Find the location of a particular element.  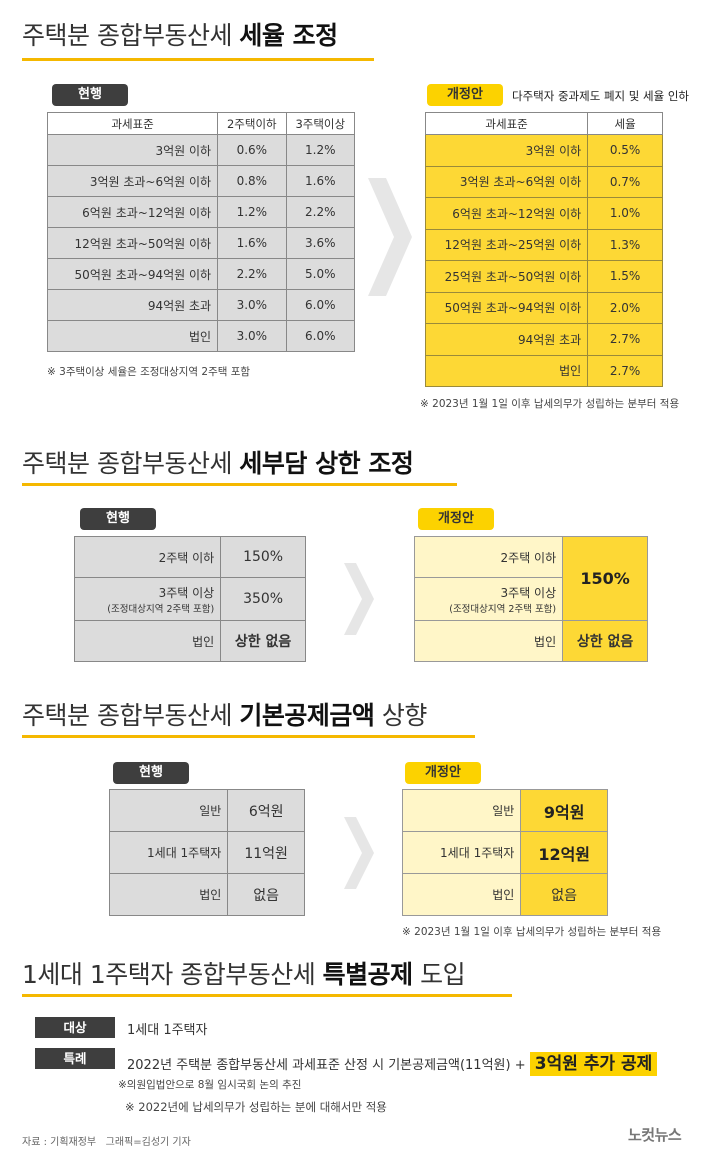

table-row: 25억원 초과~50억원 이하 1.5% is located at coordinates (543, 276).